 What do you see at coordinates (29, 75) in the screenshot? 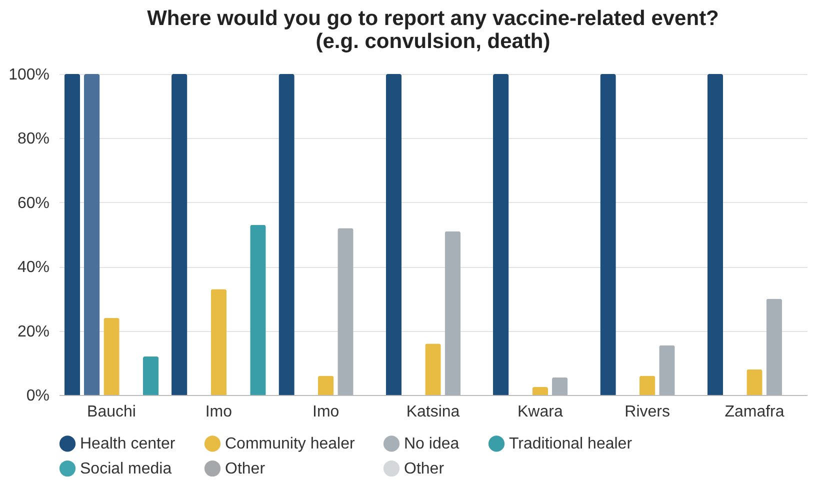
I see `y-tick-label: 100%` at bounding box center [29, 75].